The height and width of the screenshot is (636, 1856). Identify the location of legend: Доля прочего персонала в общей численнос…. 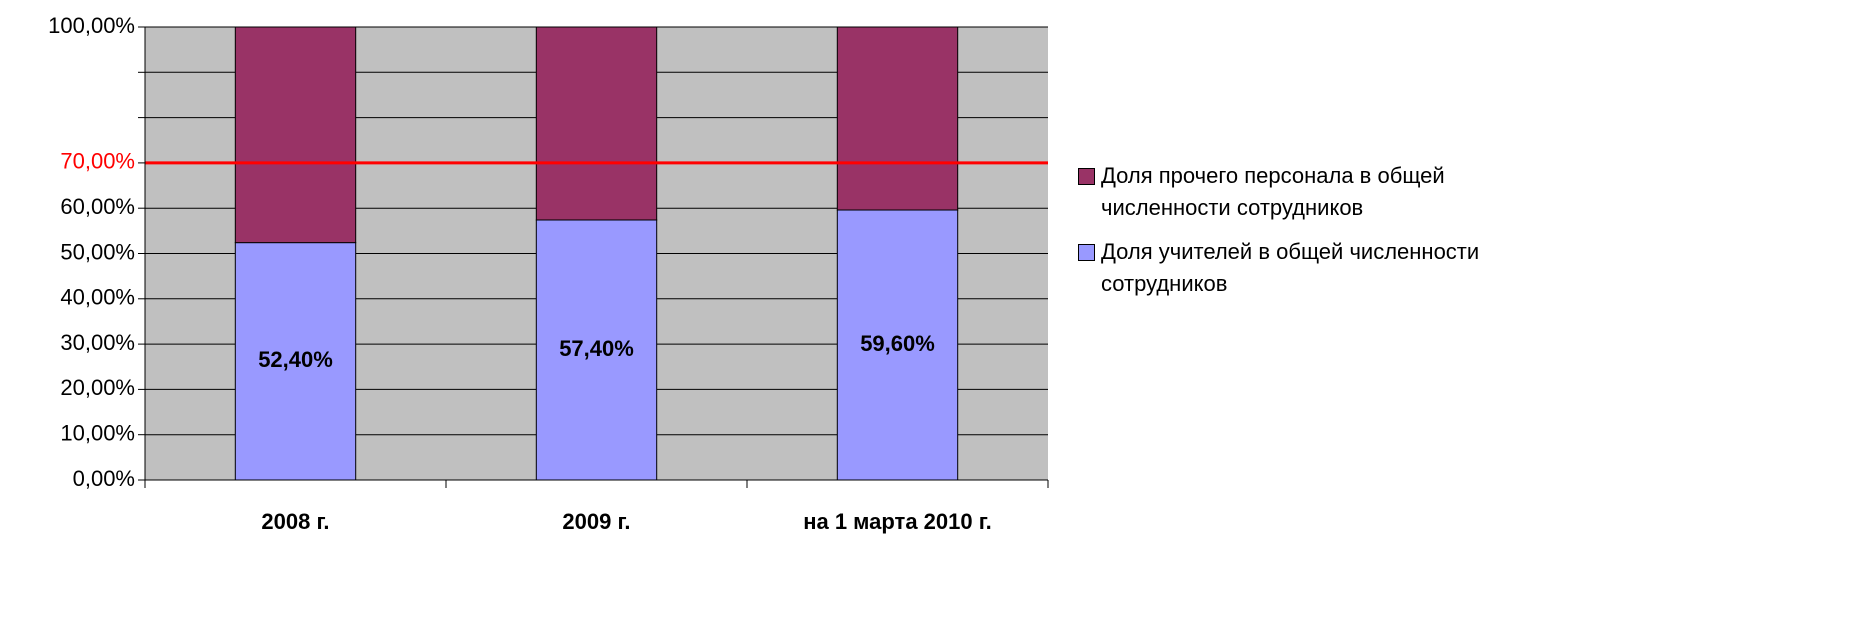
(1313, 236).